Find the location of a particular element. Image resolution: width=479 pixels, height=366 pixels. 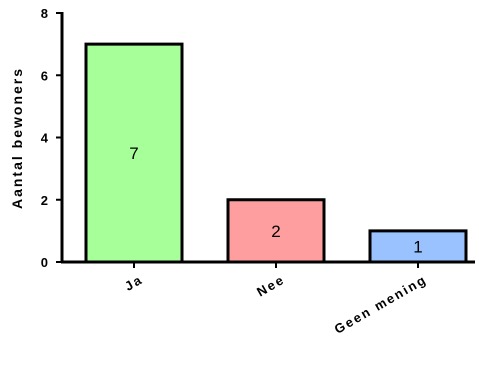

data-label: 7 is located at coordinates (133, 153).